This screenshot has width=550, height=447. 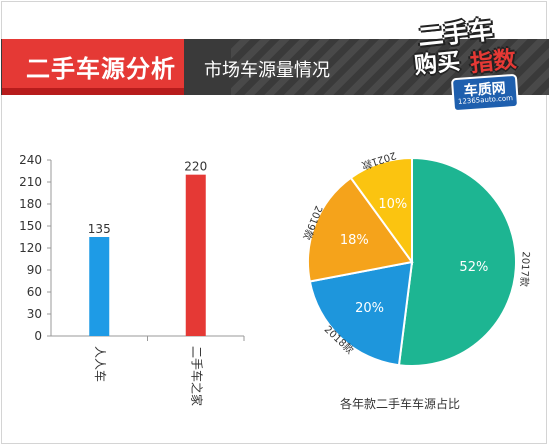 I want to click on logo-line-2-white: 购买, so click(x=437, y=64).